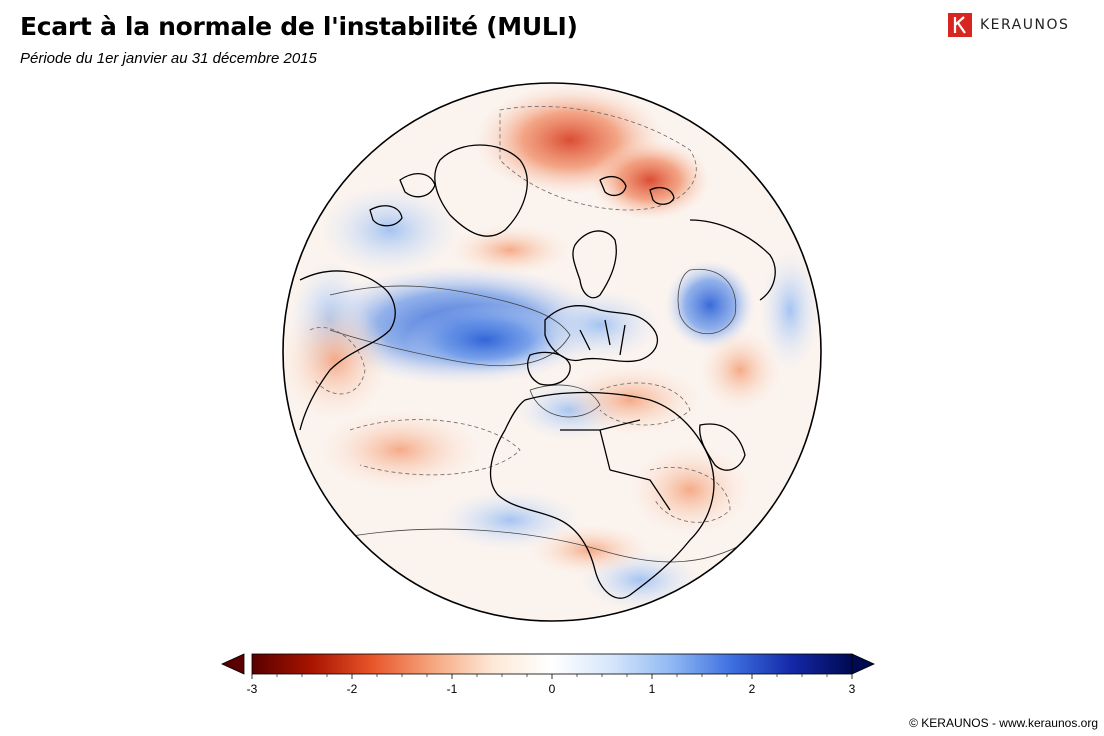 Image resolution: width=1104 pixels, height=736 pixels. What do you see at coordinates (552, 664) in the screenshot?
I see `colorbar-bar` at bounding box center [552, 664].